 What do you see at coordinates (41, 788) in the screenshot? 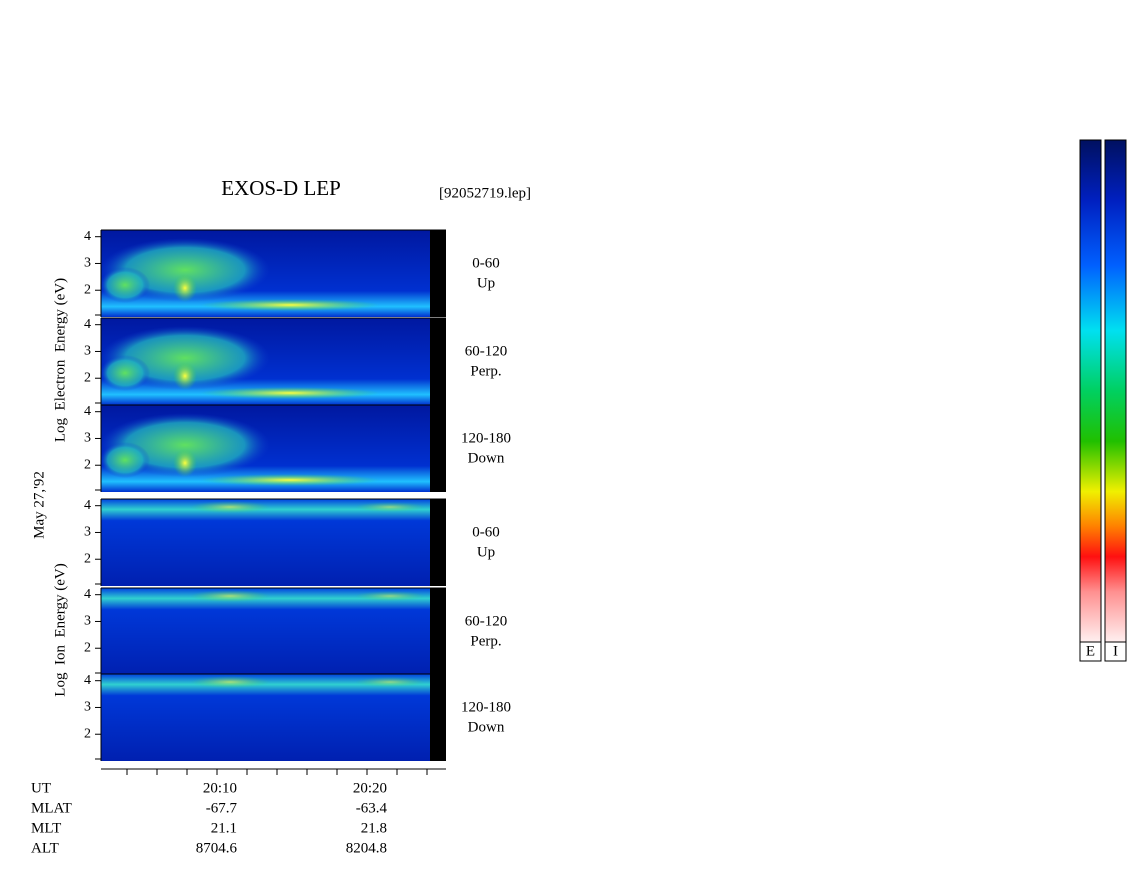
I see `x-row-name: UT` at bounding box center [41, 788].